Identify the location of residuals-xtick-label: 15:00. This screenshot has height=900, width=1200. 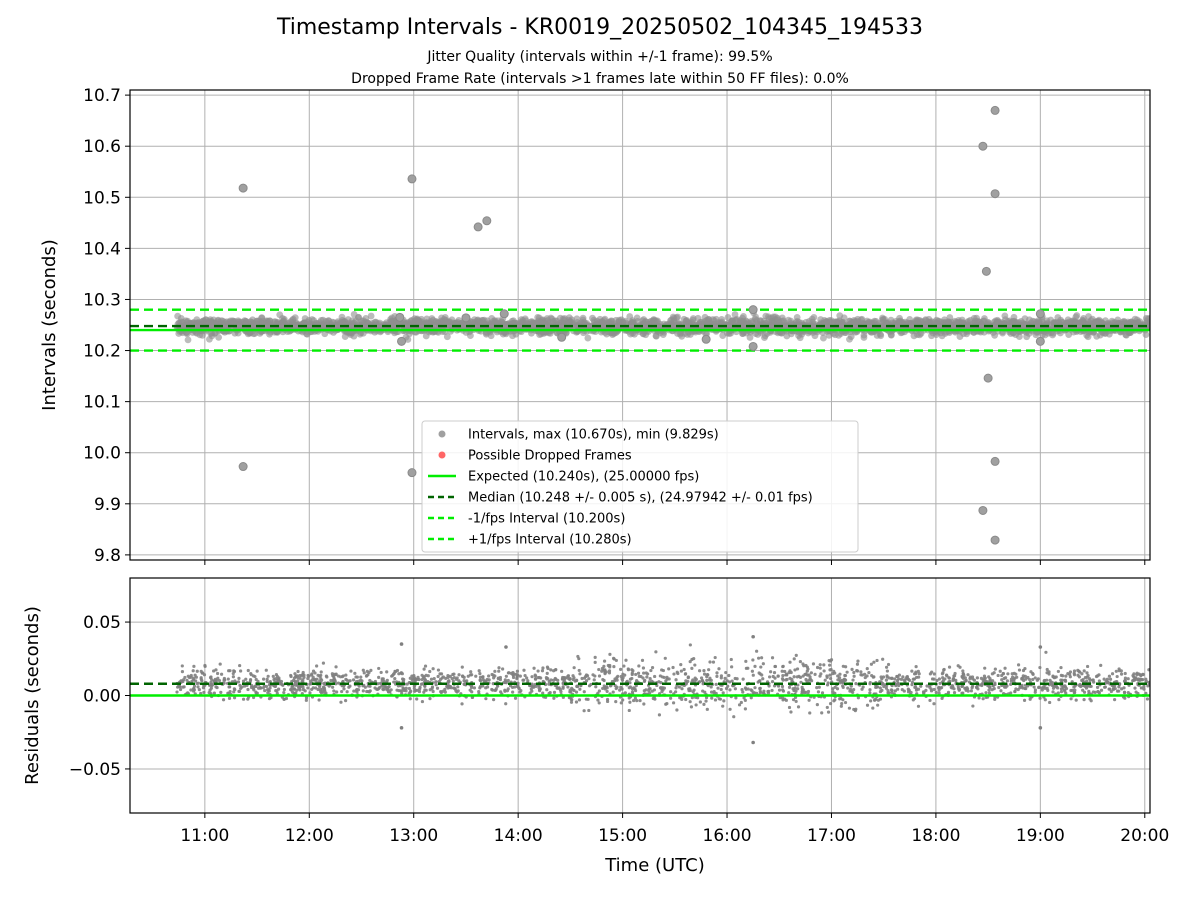
(622, 836).